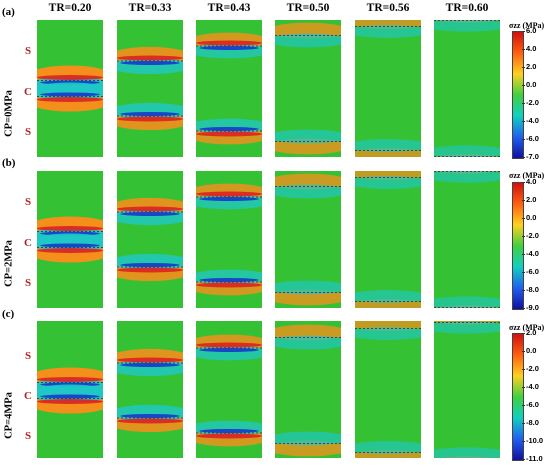 The image size is (550, 471). I want to click on panel-letter: (c), so click(8, 314).